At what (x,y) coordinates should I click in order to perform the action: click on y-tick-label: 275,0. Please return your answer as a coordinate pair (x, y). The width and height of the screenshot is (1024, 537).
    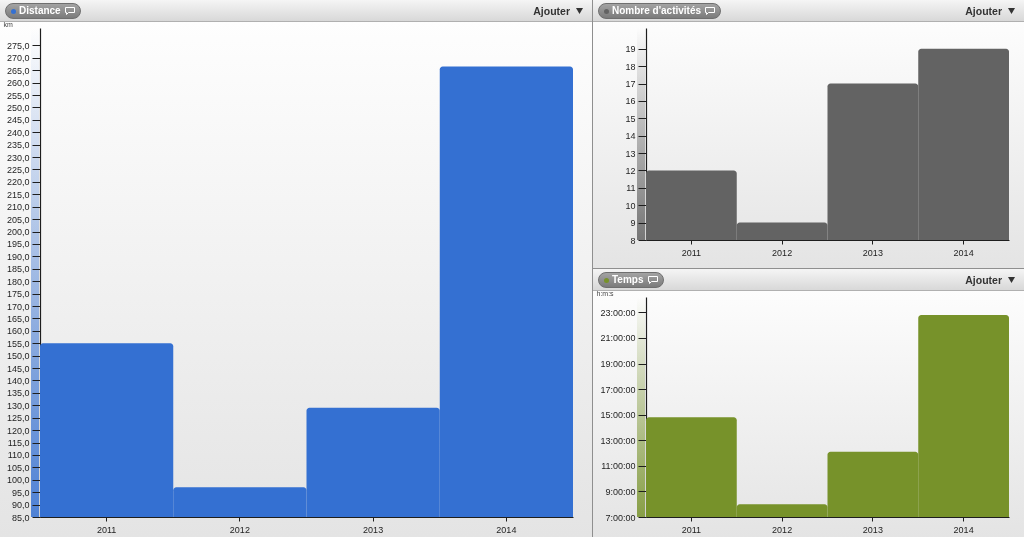
    Looking at the image, I should click on (18, 45).